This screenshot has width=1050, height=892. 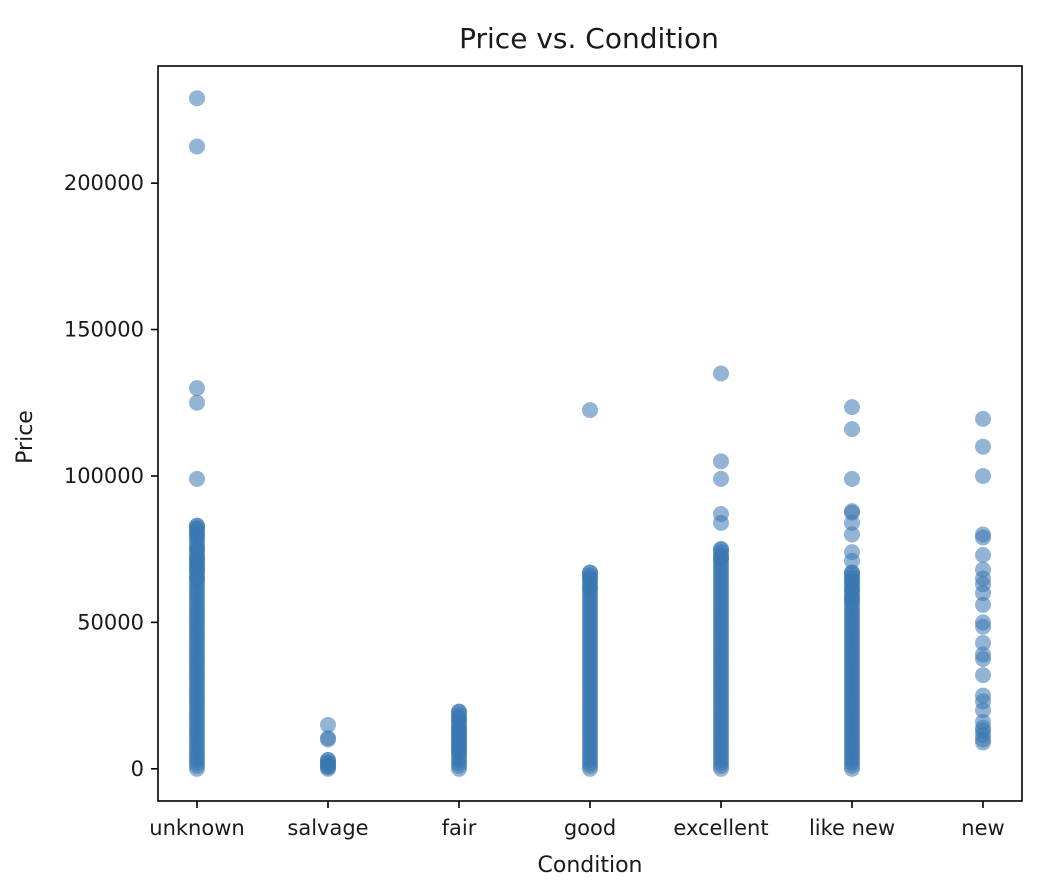 What do you see at coordinates (589, 38) in the screenshot?
I see `chart-title: Price vs. Condition` at bounding box center [589, 38].